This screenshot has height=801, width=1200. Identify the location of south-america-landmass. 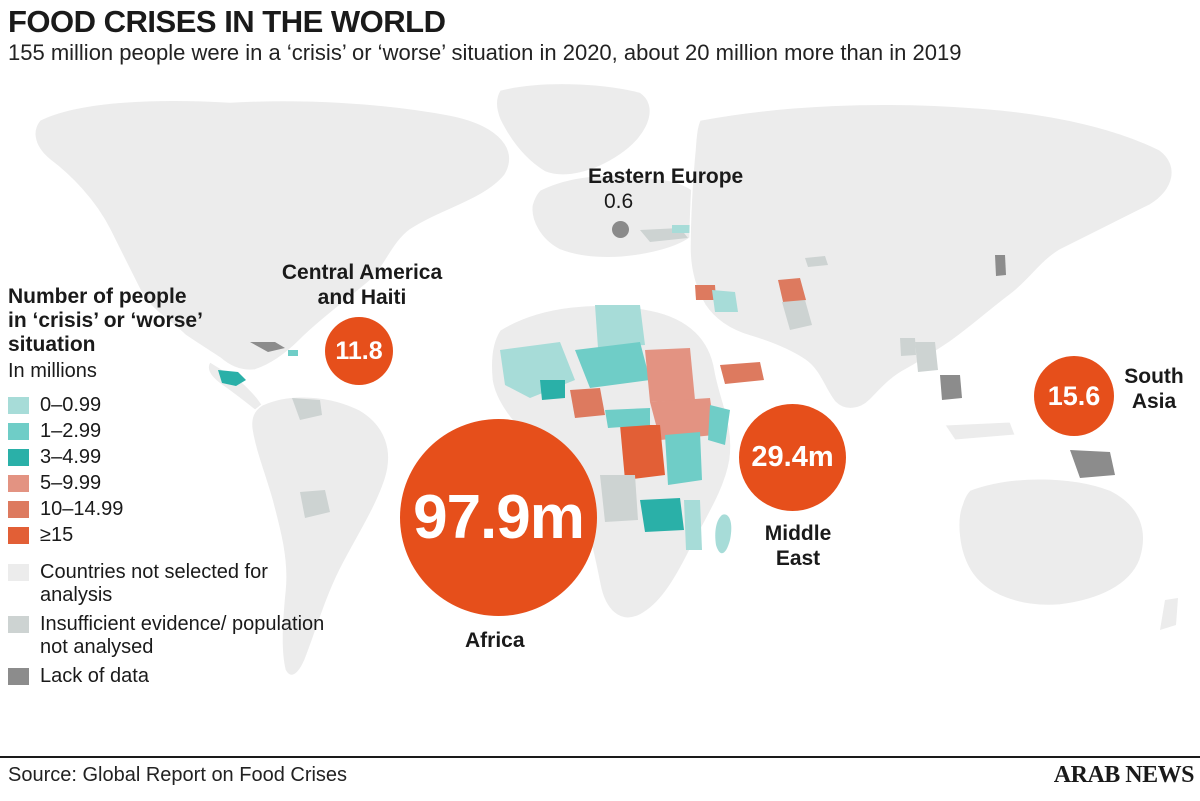
(320, 536).